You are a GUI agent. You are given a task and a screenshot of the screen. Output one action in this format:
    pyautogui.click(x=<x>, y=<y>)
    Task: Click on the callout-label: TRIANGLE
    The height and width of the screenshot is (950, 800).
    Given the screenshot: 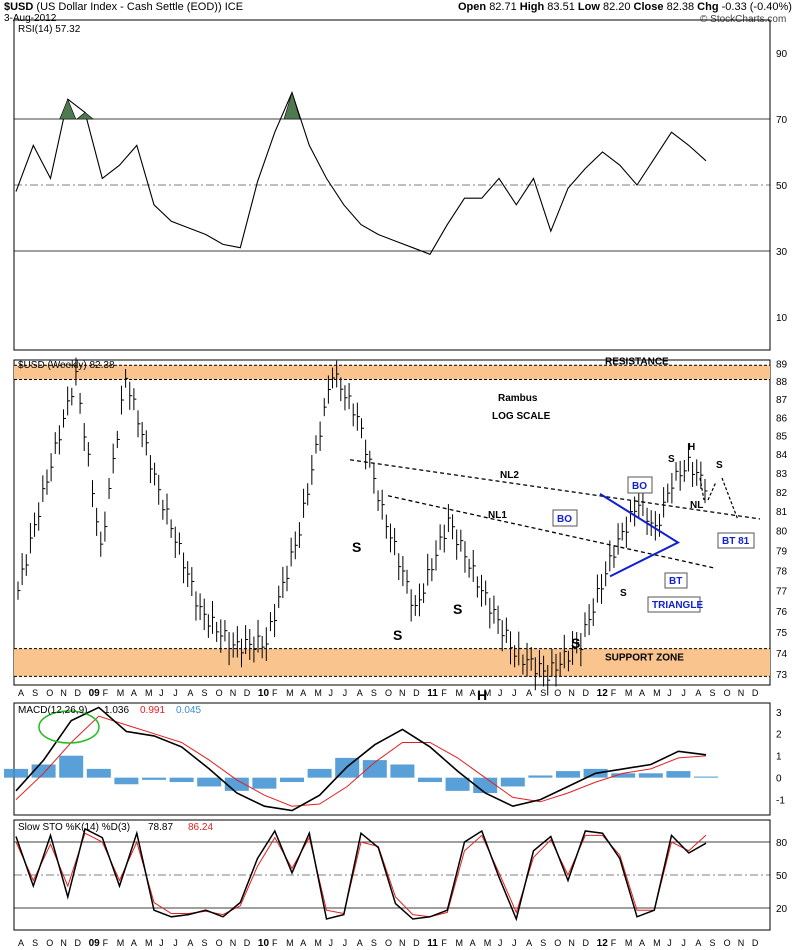 What is the action you would take?
    pyautogui.click(x=677, y=605)
    